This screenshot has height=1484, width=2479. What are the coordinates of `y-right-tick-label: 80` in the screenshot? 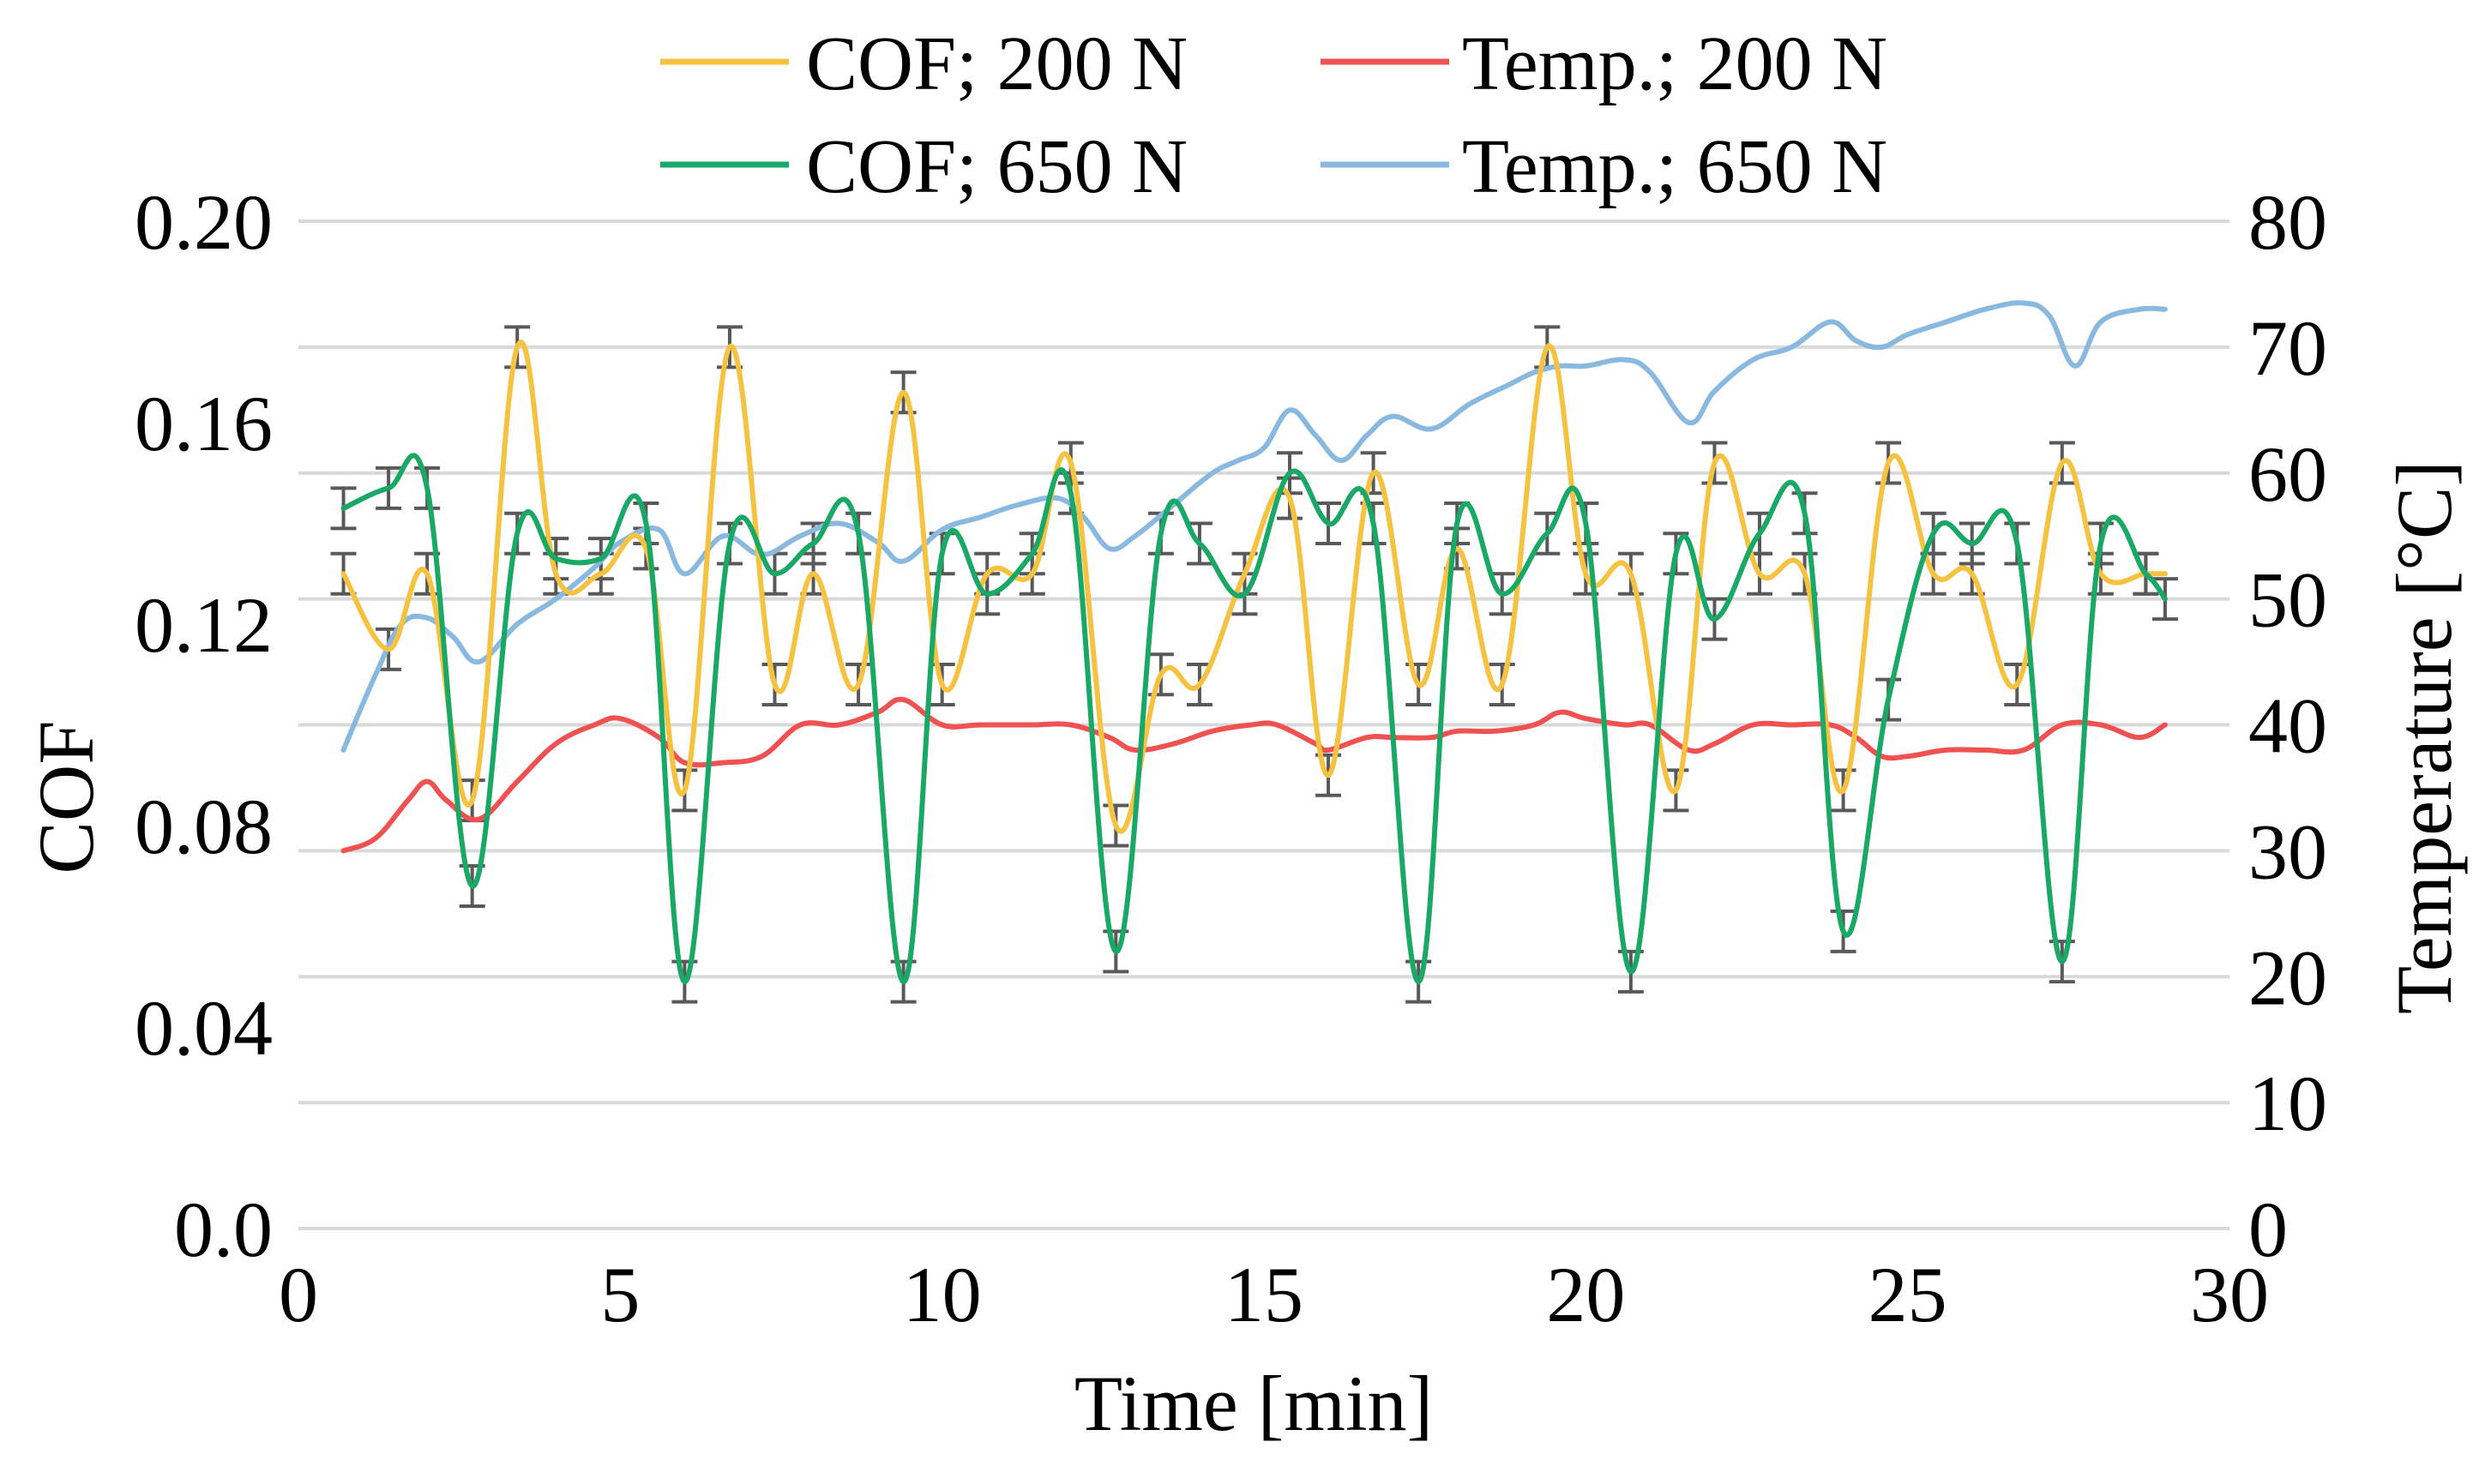 It's located at (2287, 222).